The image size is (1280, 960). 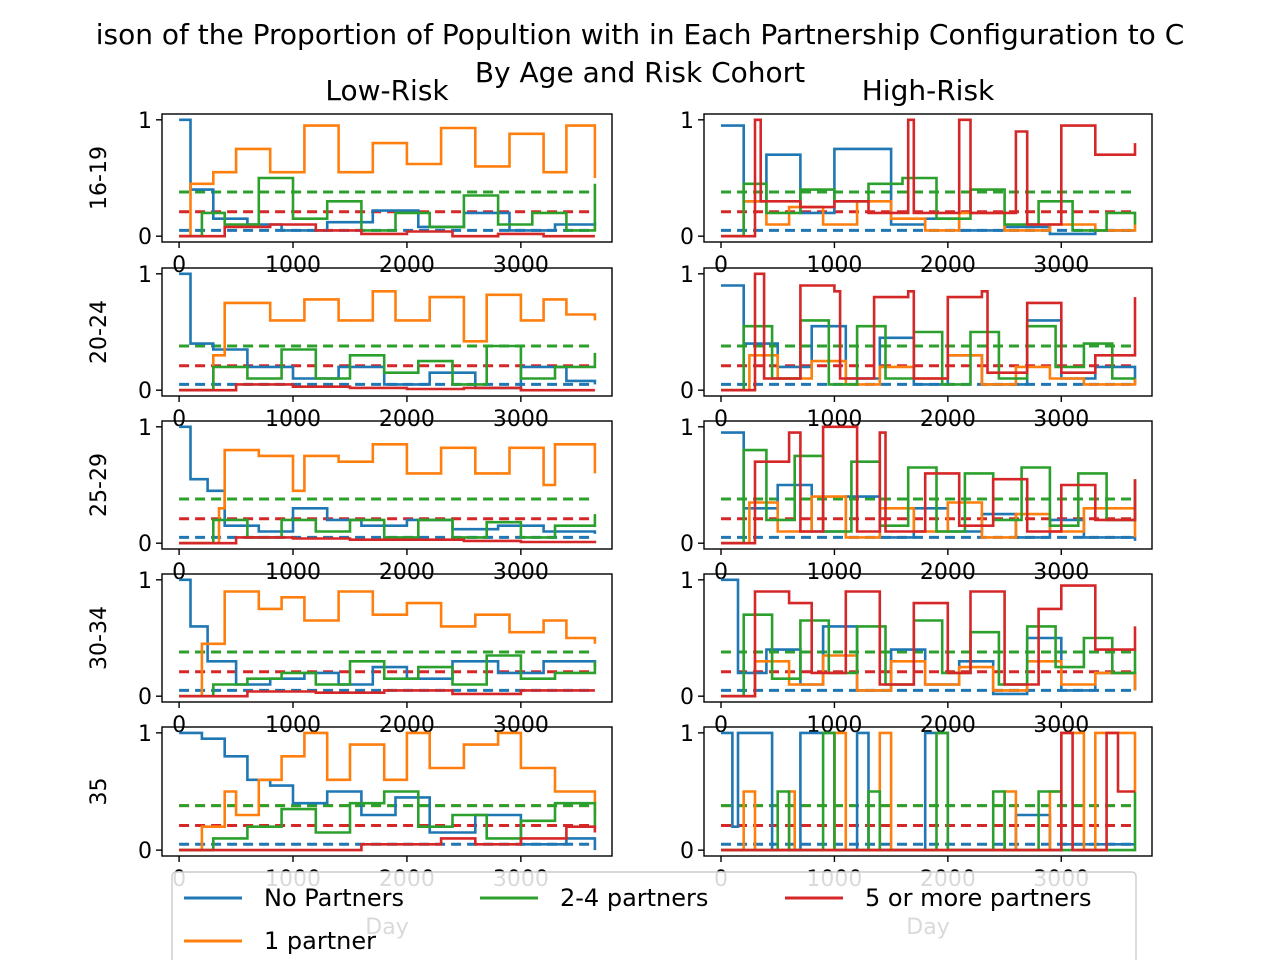 I want to click on legend-label-1-partner: 1 partner, so click(x=320, y=941).